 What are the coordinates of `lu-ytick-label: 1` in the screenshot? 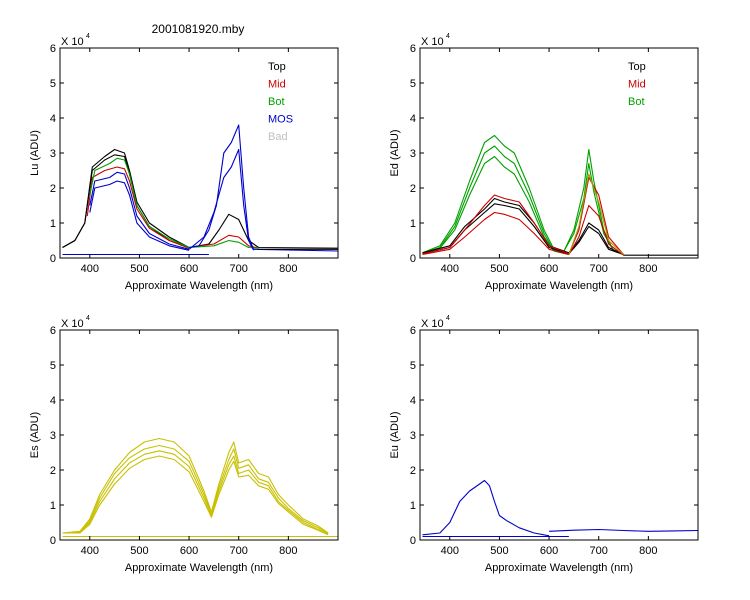 It's located at (53, 224).